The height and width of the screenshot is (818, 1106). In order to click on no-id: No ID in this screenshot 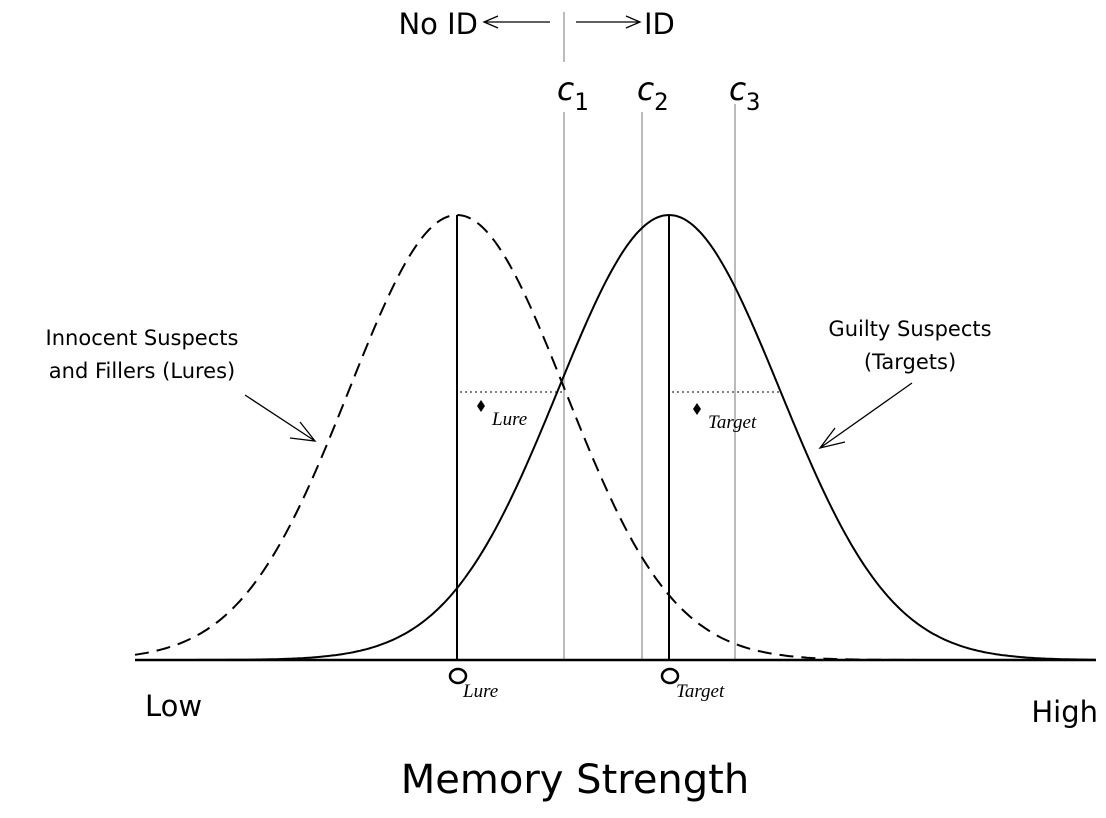, I will do `click(438, 24)`.